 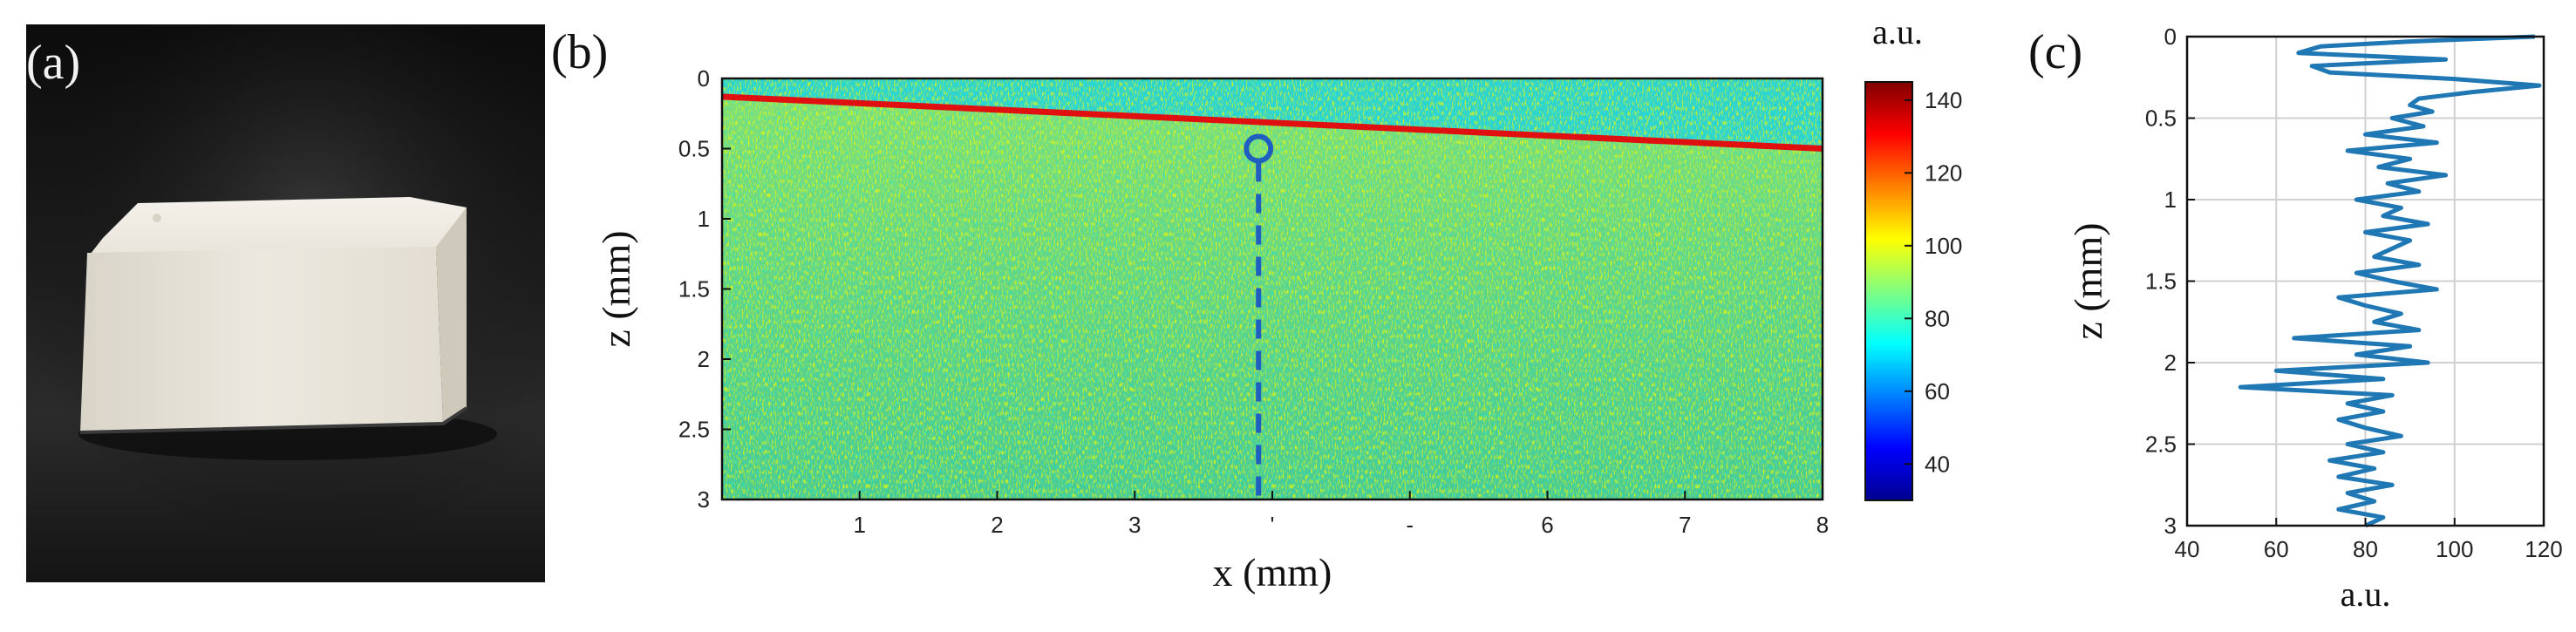 I want to click on profile-x-tick-label: 40, so click(x=2187, y=549).